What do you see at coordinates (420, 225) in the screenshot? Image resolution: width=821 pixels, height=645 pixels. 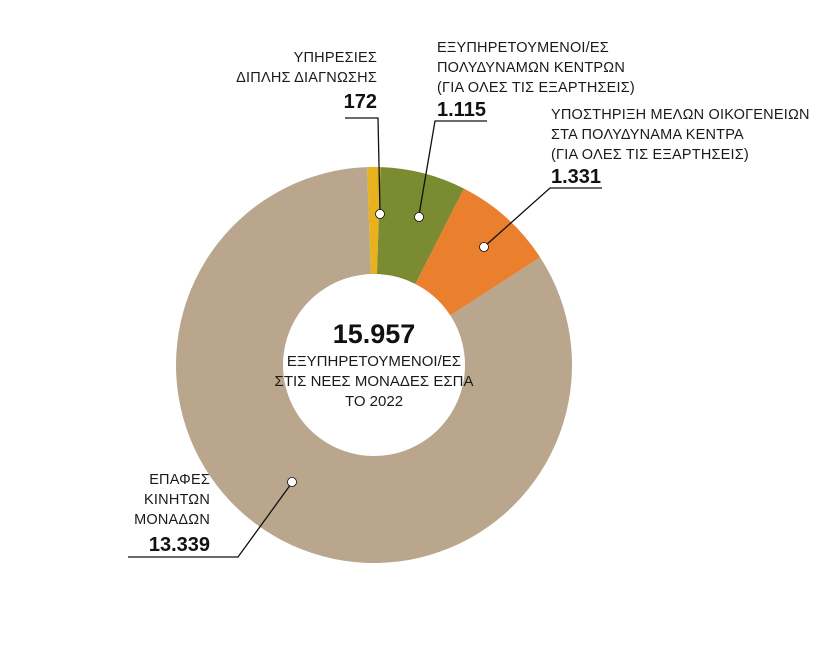 I see `slice-multi-centers` at bounding box center [420, 225].